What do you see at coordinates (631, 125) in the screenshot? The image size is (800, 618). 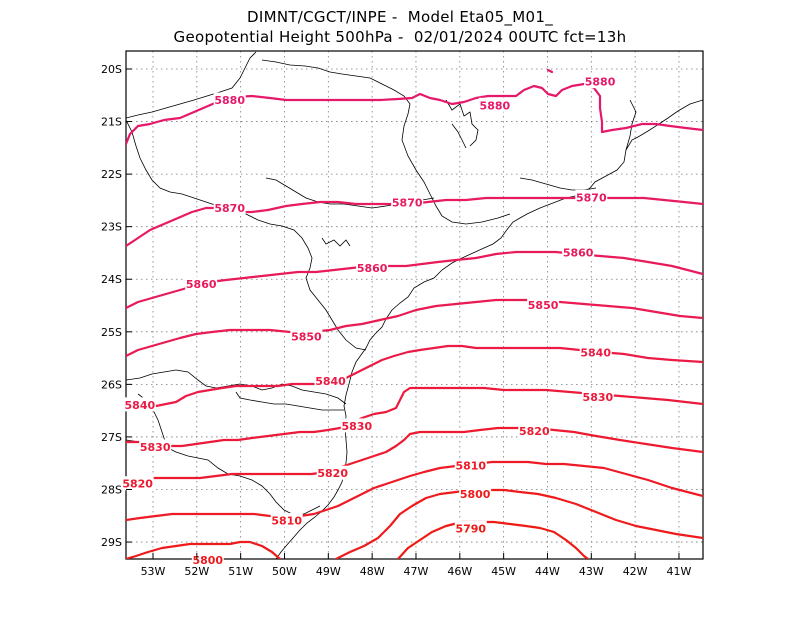 I see `state-border-mg-es` at bounding box center [631, 125].